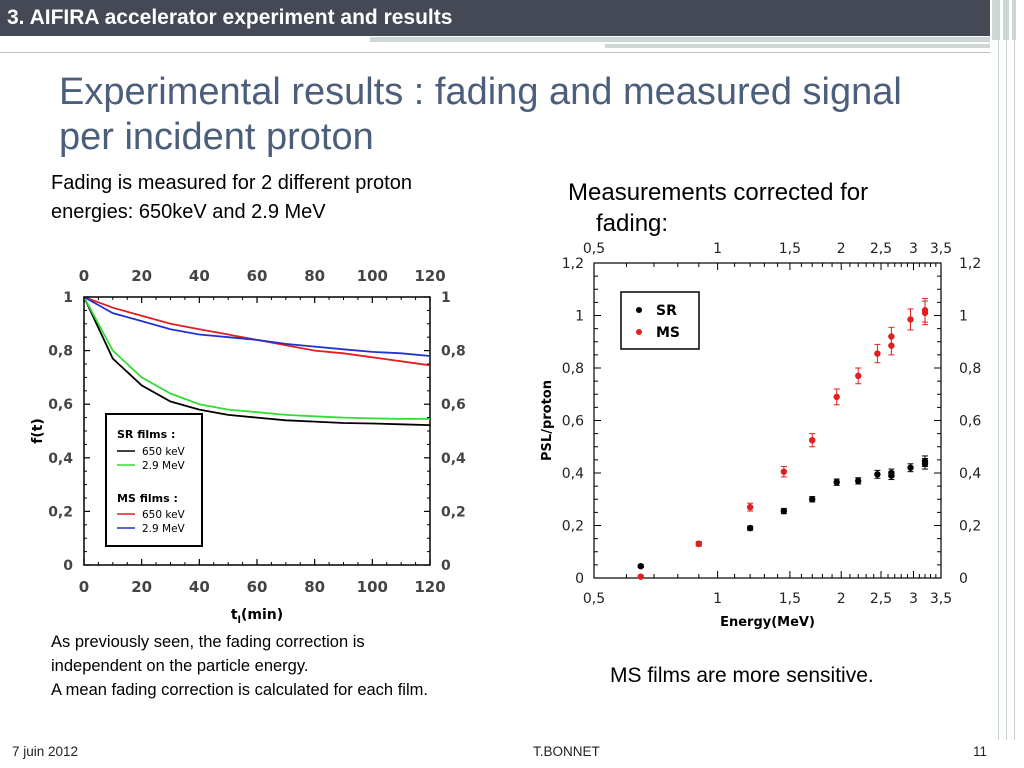 The image size is (1024, 768). What do you see at coordinates (742, 675) in the screenshot?
I see `sensitivity-note: MS films are more sensitive.` at bounding box center [742, 675].